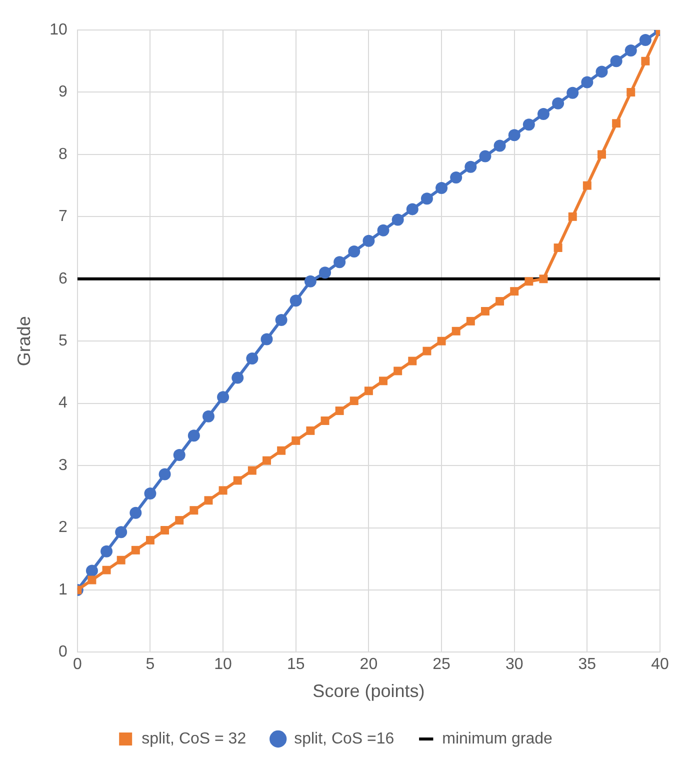  Describe the element at coordinates (295, 665) in the screenshot. I see `x-tick-label: 15` at that location.